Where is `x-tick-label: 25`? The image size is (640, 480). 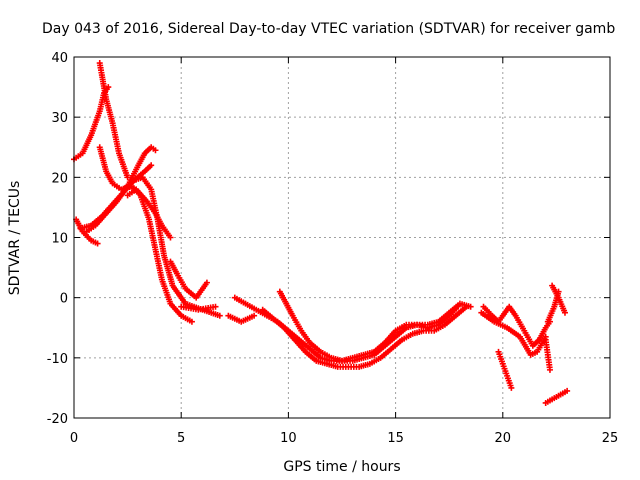
x-tick-label: 25 is located at coordinates (610, 438).